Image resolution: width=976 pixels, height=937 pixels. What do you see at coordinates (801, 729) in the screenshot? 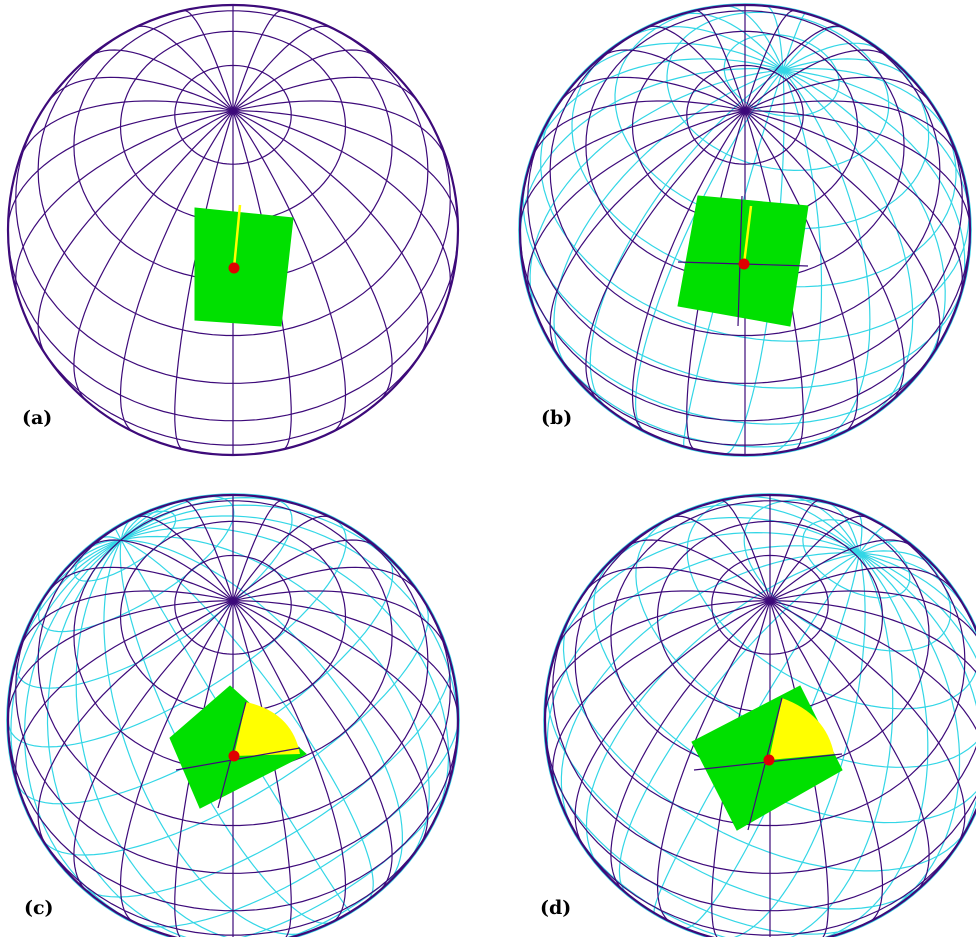
I see `panel-d-wedge` at bounding box center [801, 729].